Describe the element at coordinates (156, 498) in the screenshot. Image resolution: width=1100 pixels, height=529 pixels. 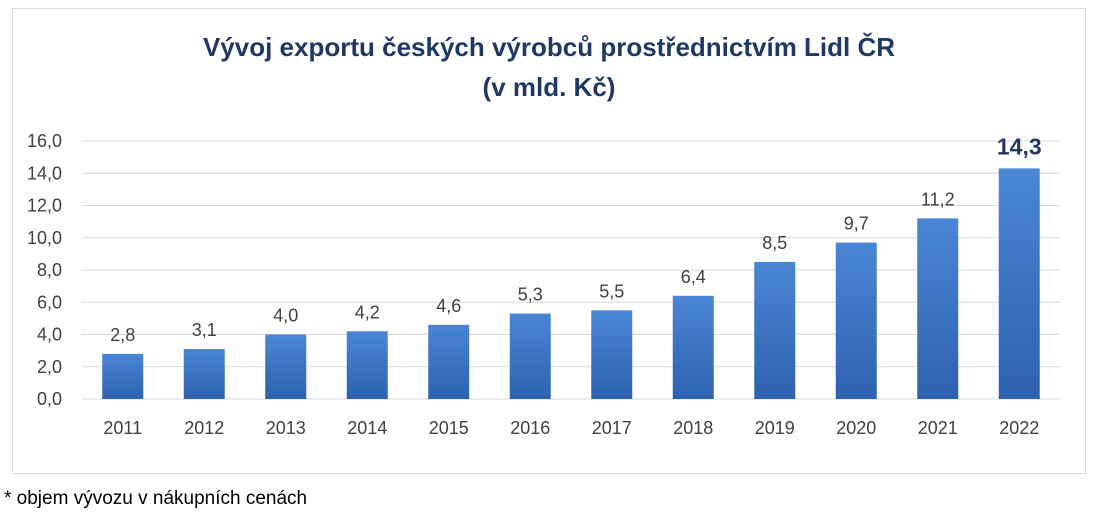
I see `footnote: * objem vývozu v nákupních cenách` at that location.